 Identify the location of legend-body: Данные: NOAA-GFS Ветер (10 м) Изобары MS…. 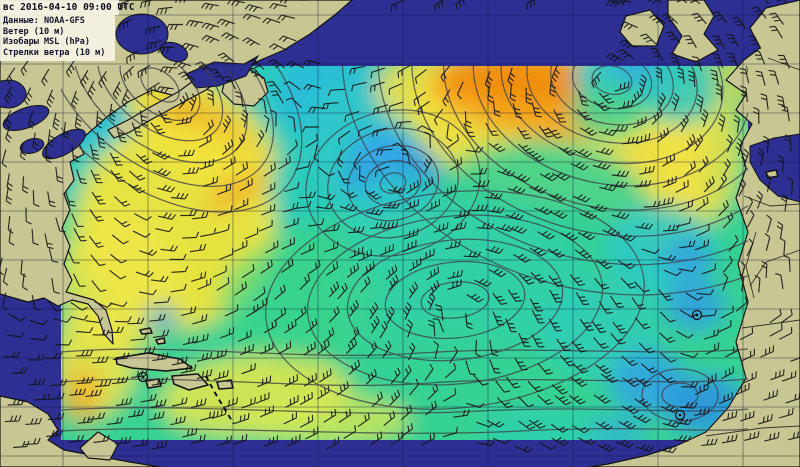
(57, 38).